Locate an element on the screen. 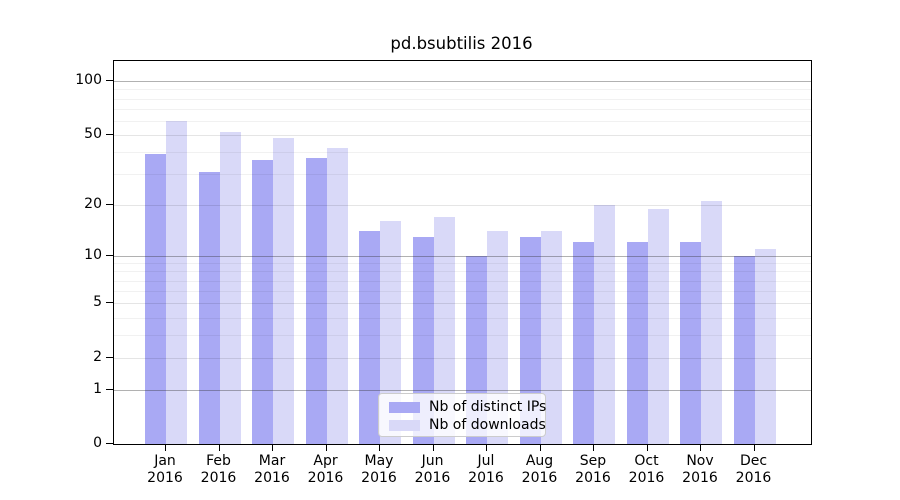 The height and width of the screenshot is (500, 900). x-tick-label: Nov 2016 is located at coordinates (700, 469).